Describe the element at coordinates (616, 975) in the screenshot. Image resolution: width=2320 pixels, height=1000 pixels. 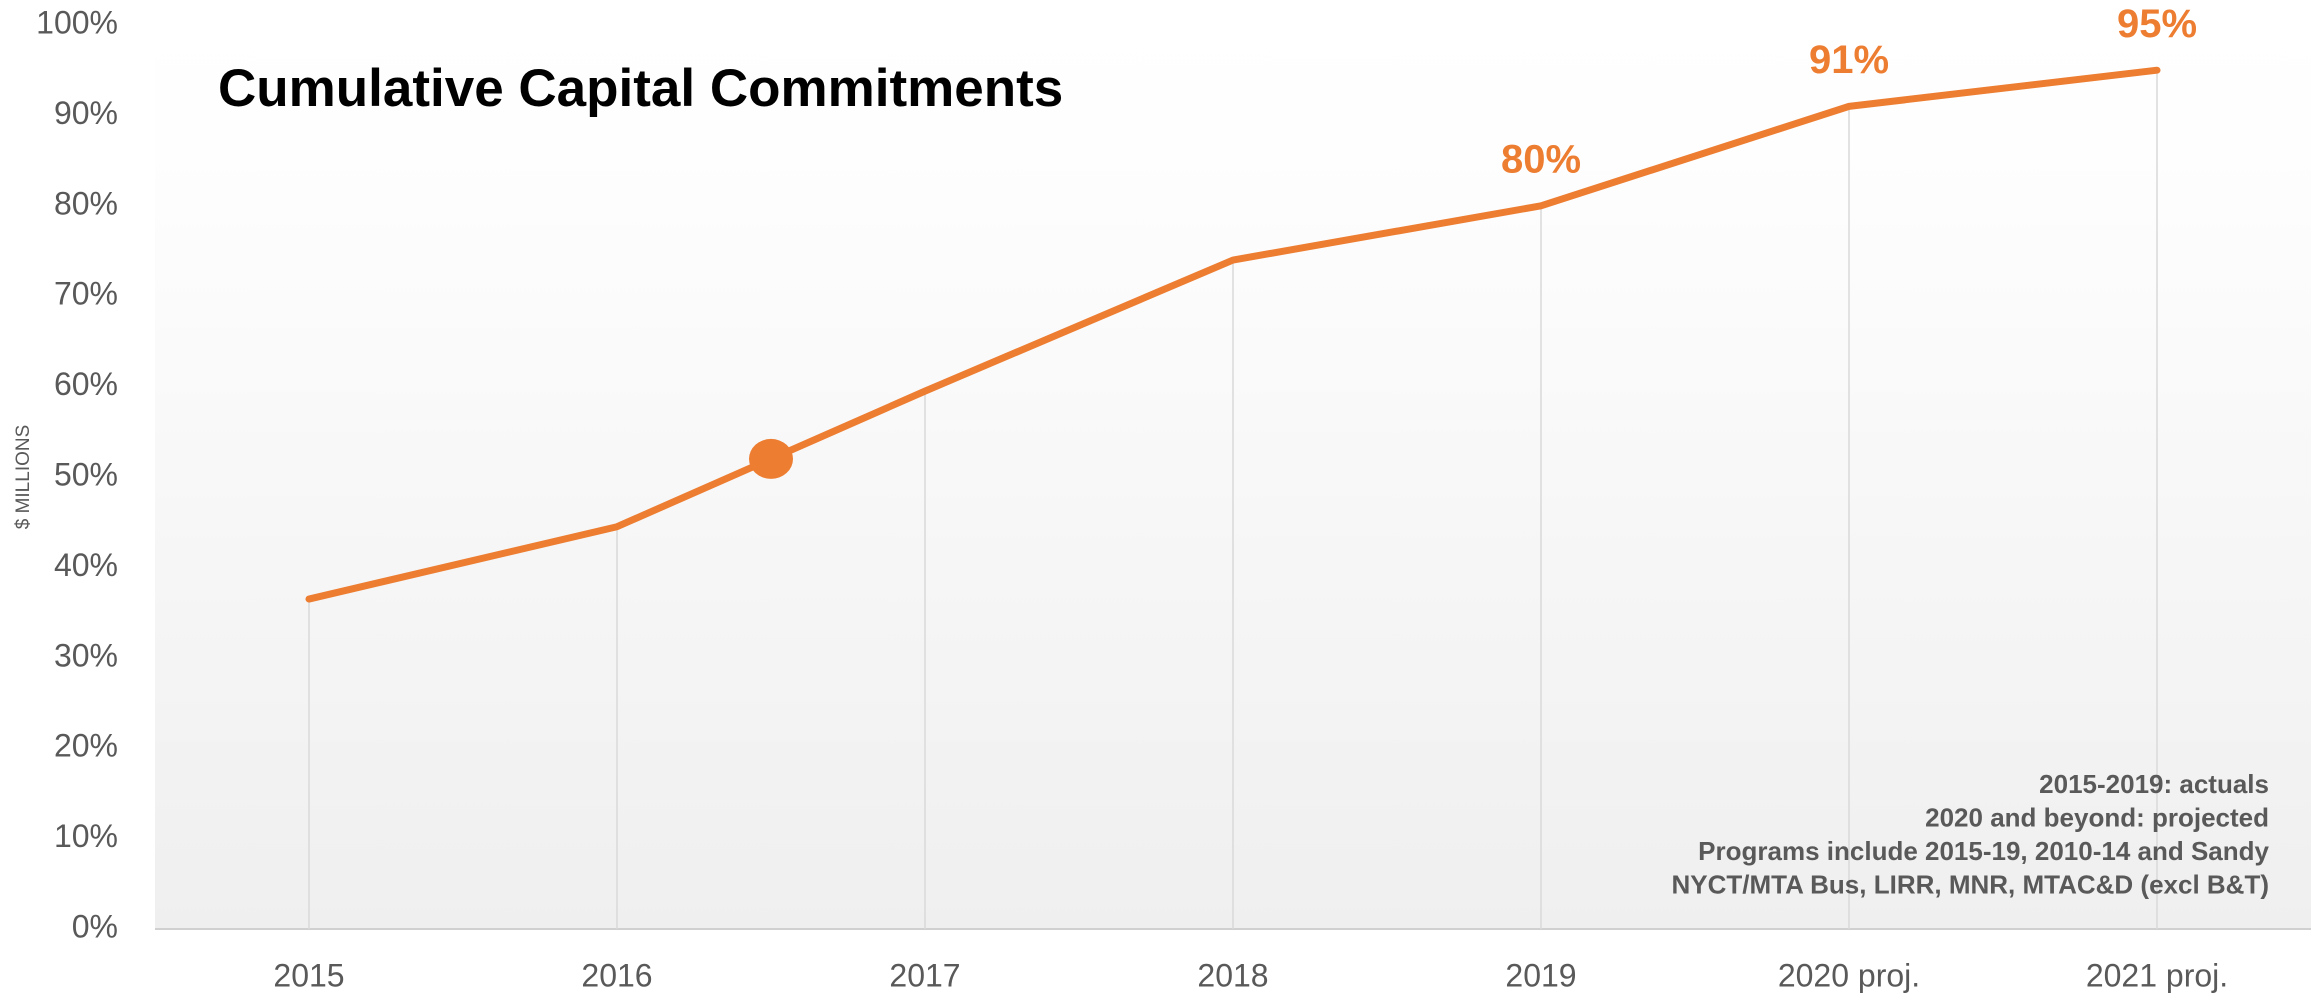
I see `x-tick-label: 2016` at that location.